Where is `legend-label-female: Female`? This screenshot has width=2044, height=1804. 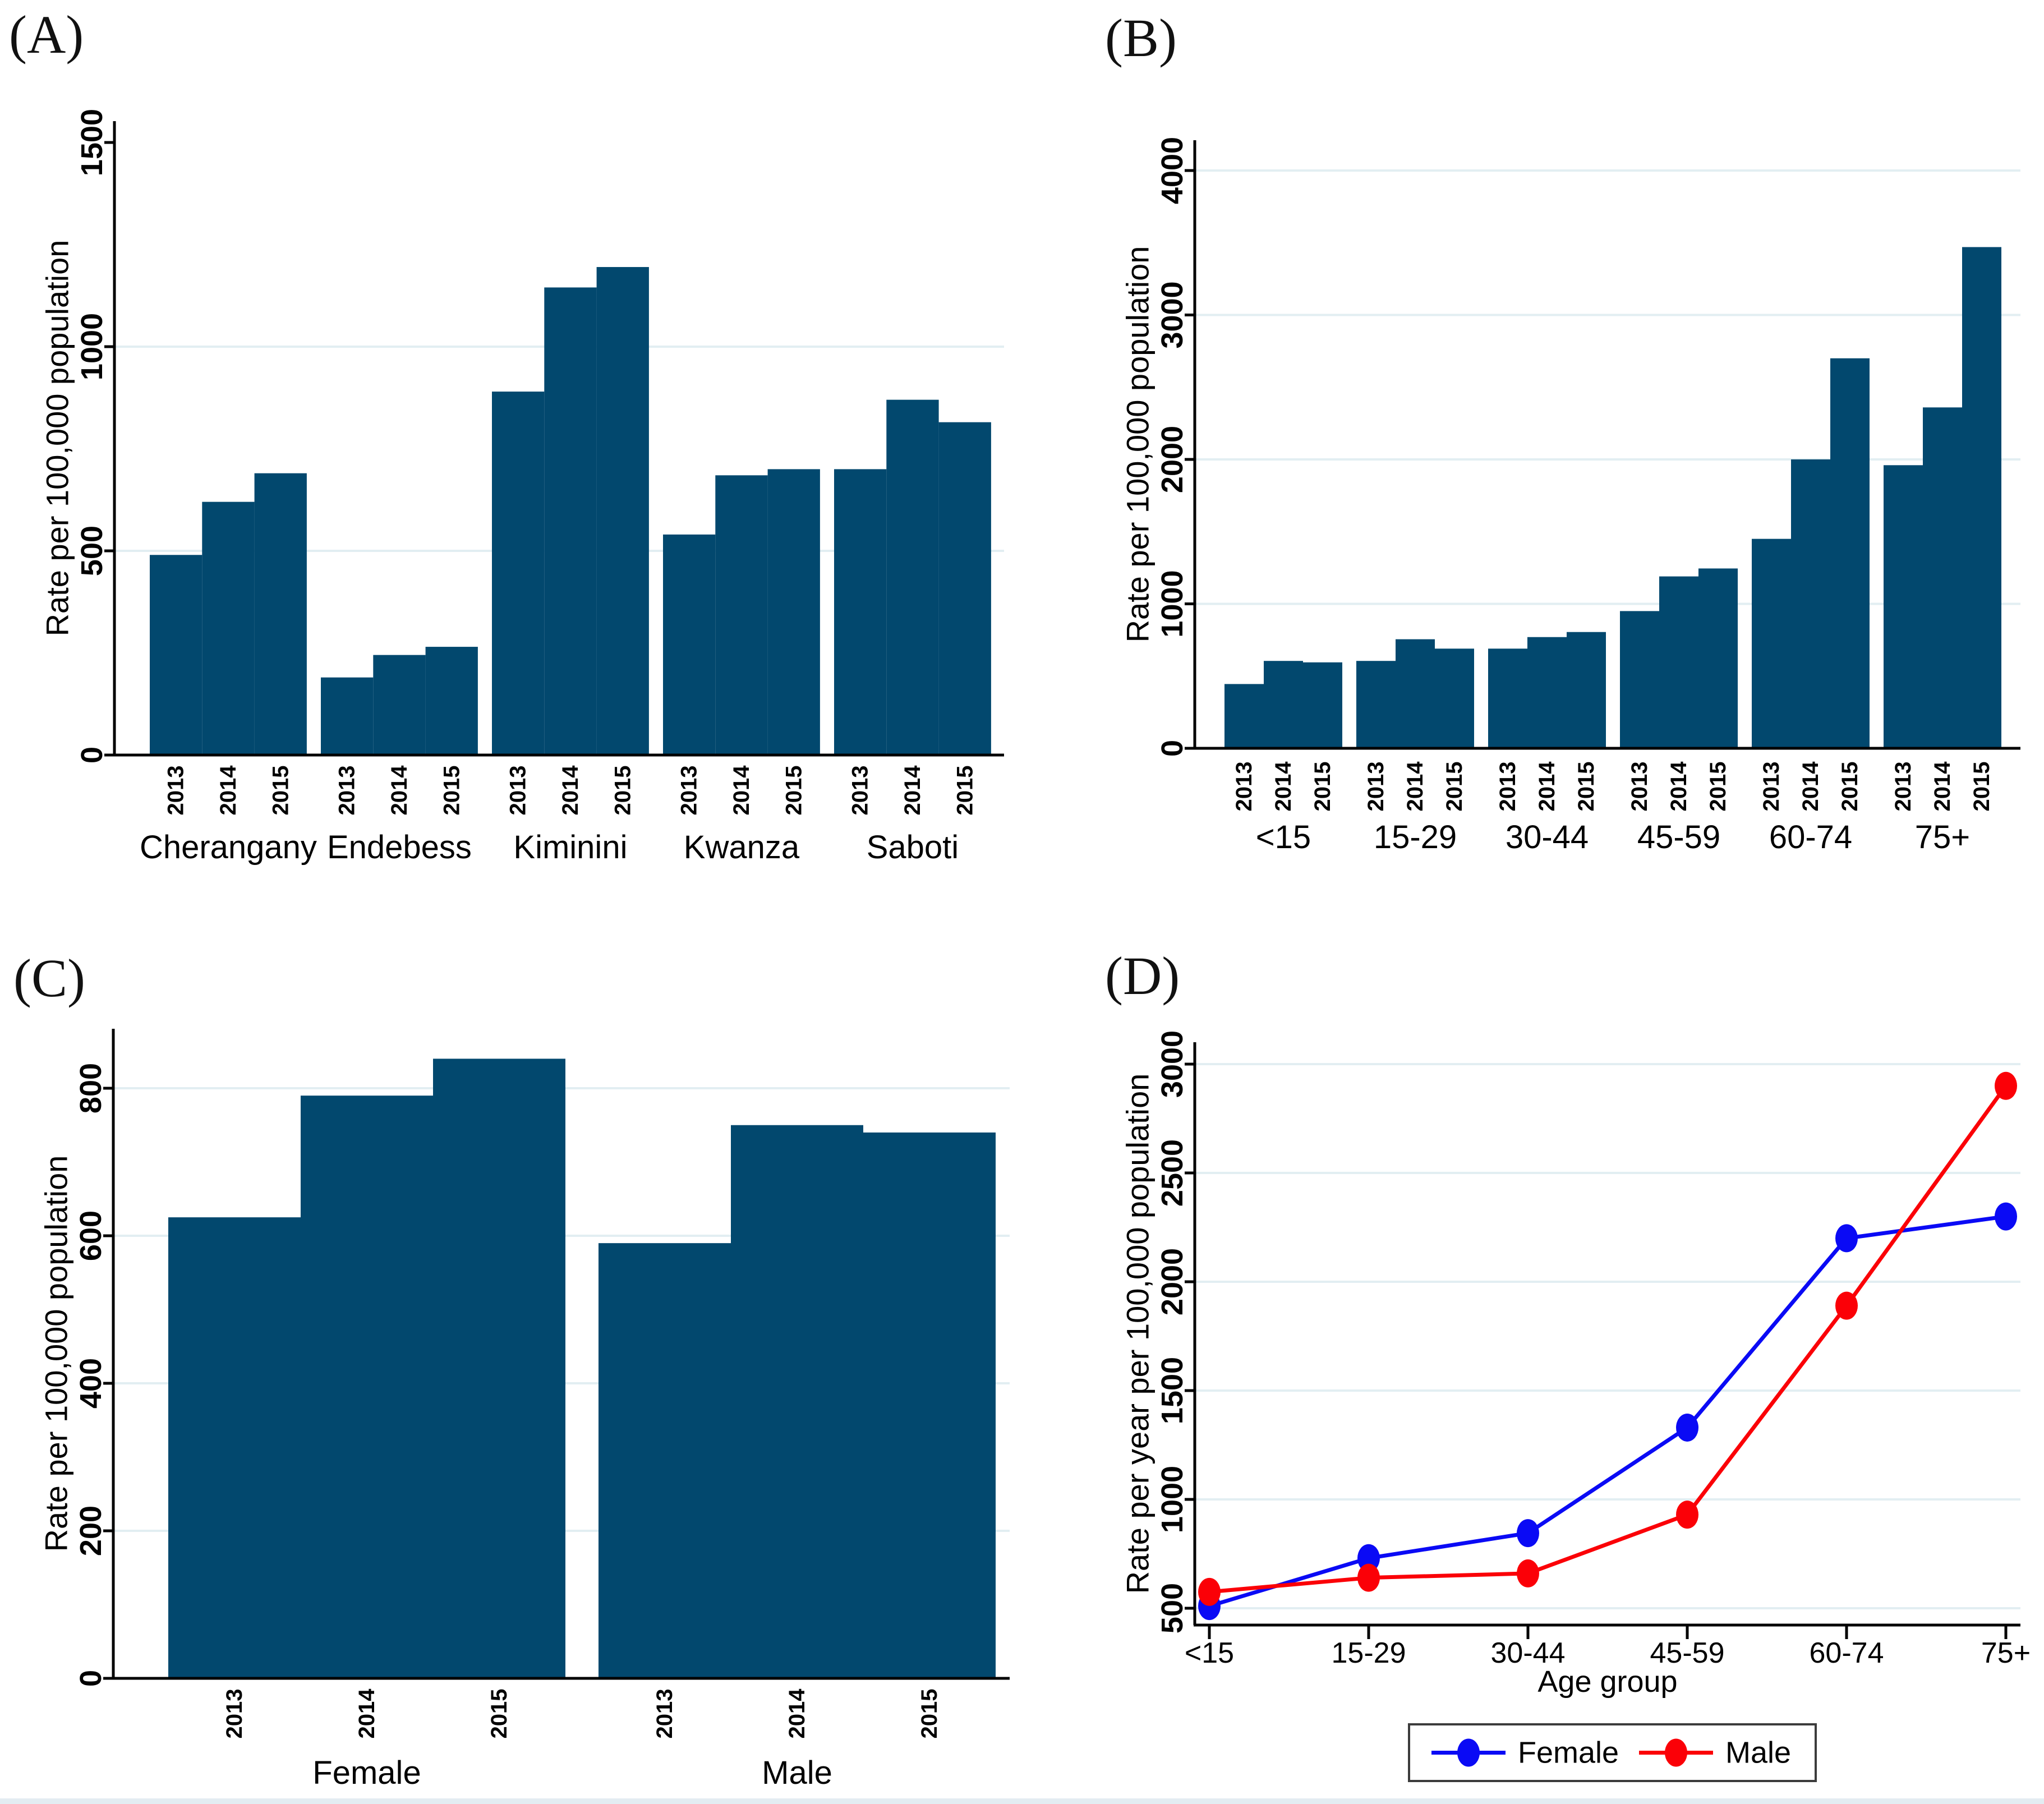
legend-label-female: Female is located at coordinates (1568, 1753).